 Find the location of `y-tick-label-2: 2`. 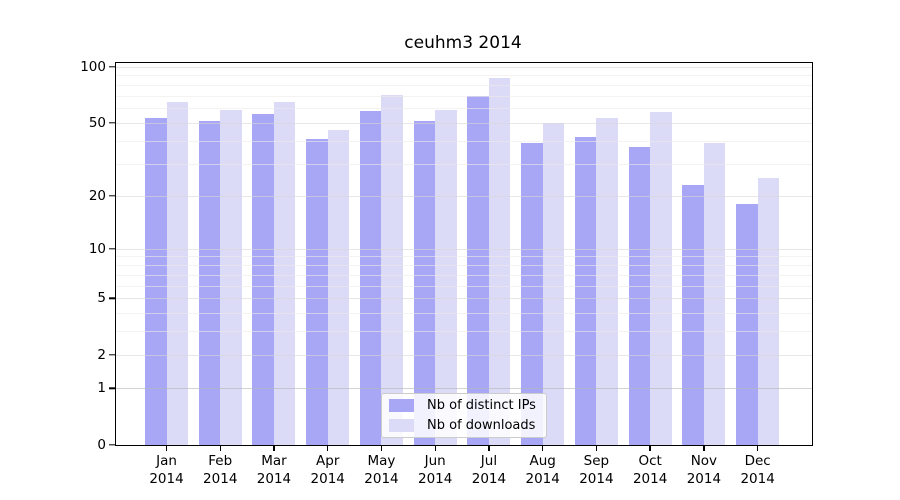

y-tick-label-2: 2 is located at coordinates (101, 355).